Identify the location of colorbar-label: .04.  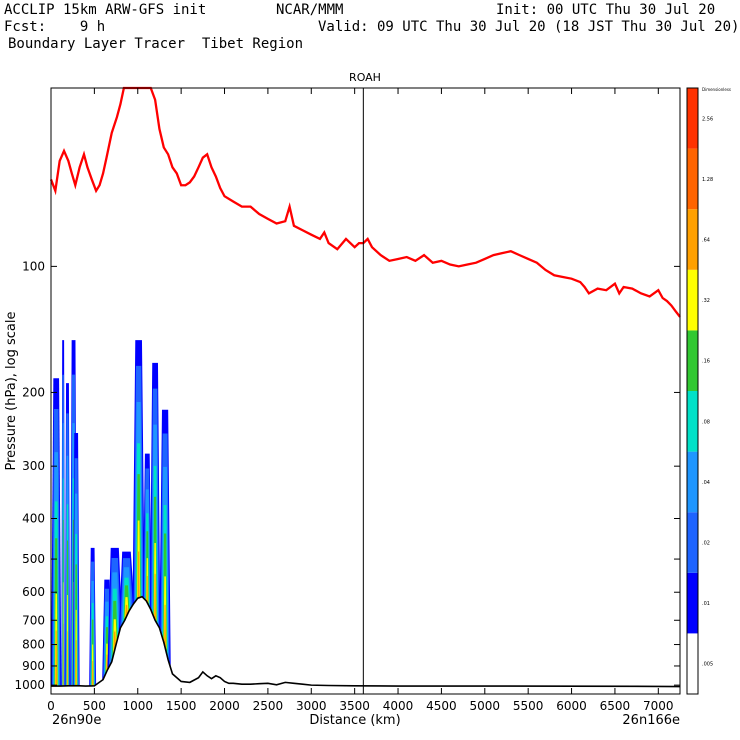
(706, 483).